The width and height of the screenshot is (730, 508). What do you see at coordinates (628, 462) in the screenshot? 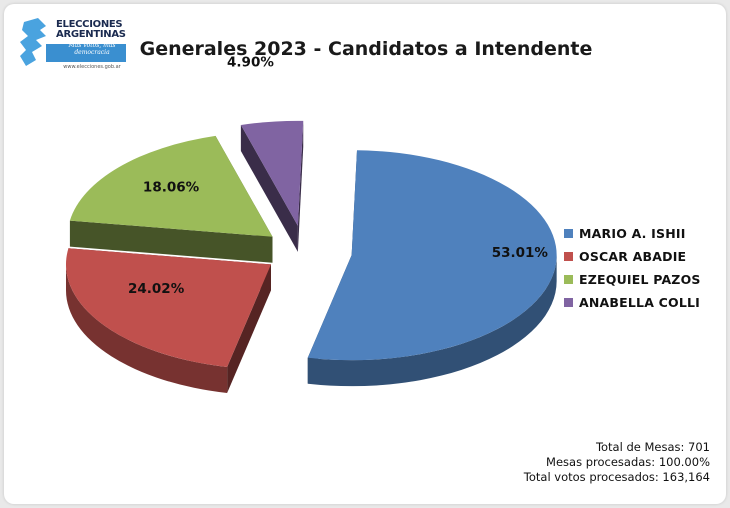
I see `mesas-procesadas: Mesas procesadas: 100.00%` at bounding box center [628, 462].